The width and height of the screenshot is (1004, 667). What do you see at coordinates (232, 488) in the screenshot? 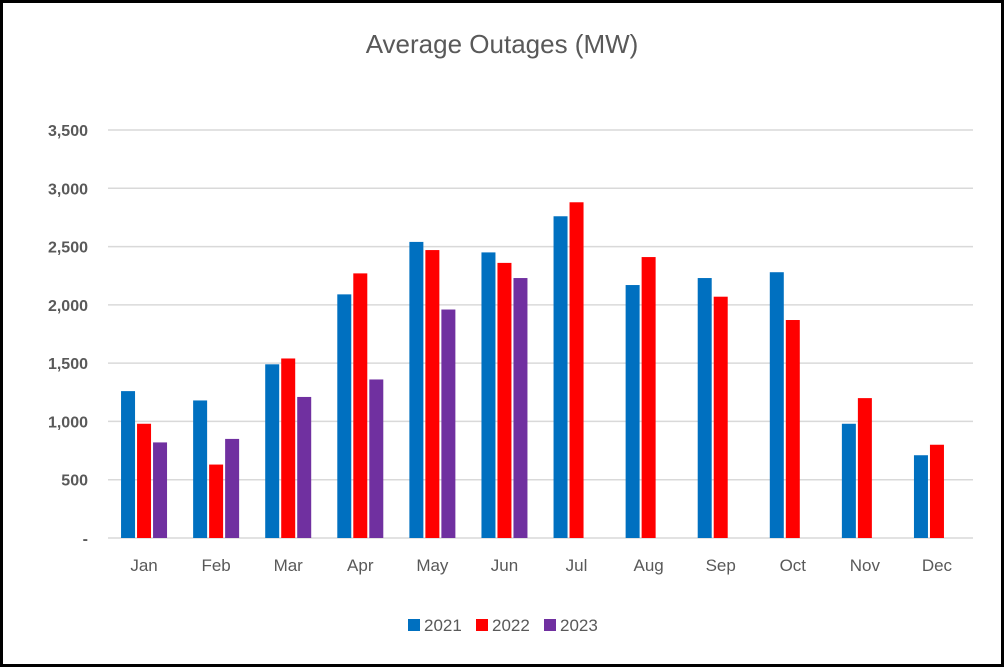
I see `bar-2023-feb` at bounding box center [232, 488].